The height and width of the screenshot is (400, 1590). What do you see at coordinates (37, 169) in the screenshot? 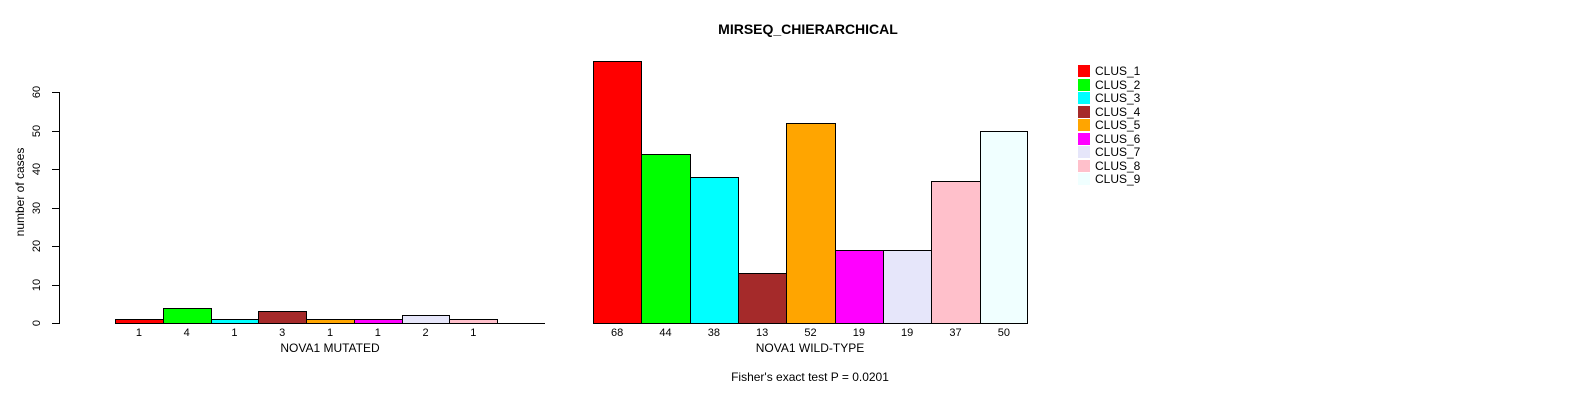
I see `y-tick-label: 40` at bounding box center [37, 169].